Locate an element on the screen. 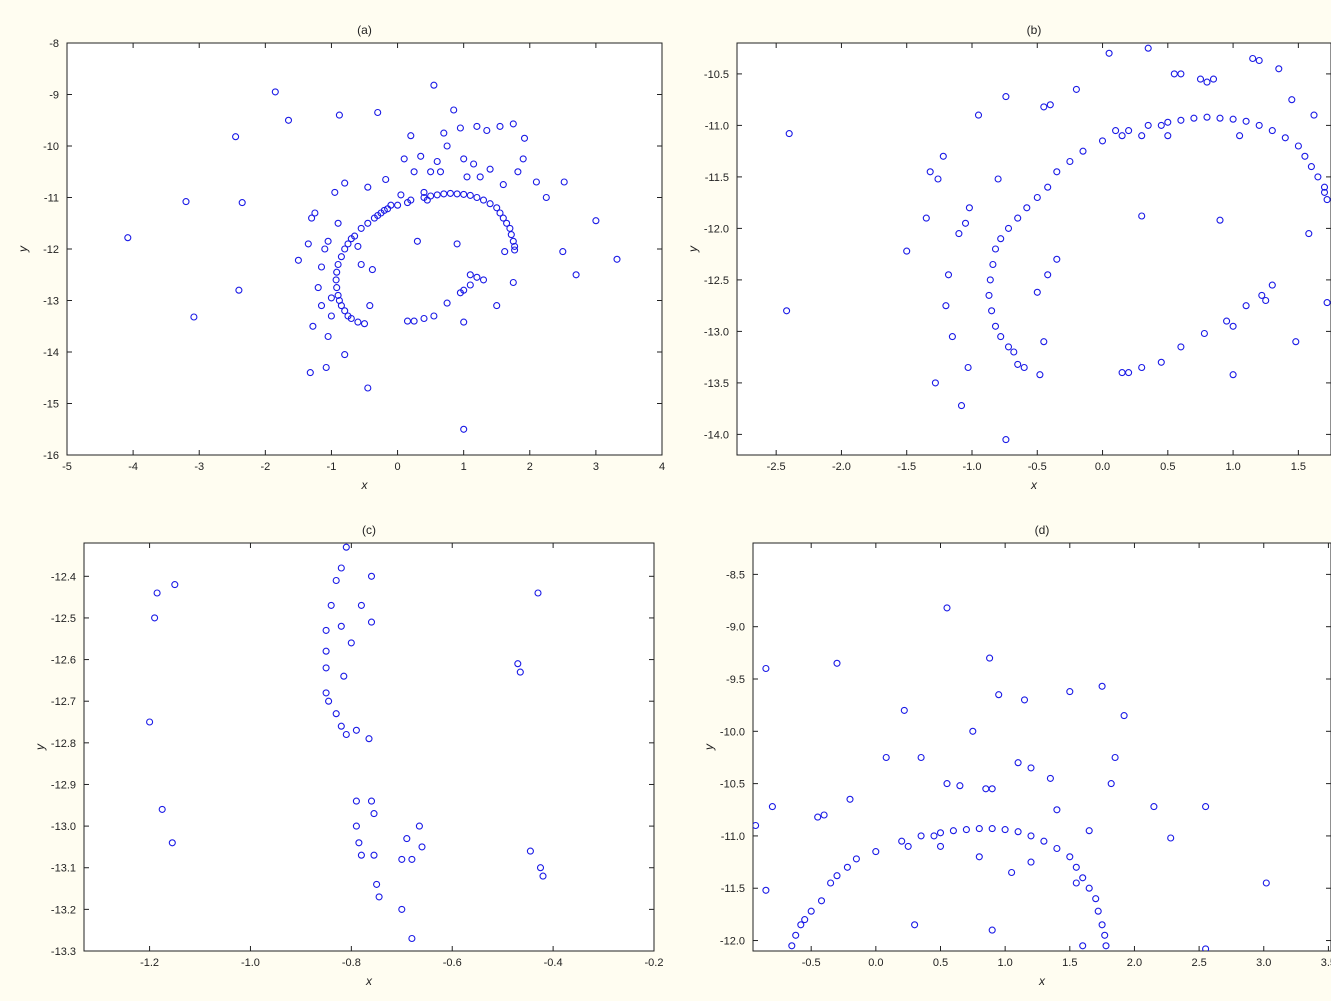  x-tick-label: 3 is located at coordinates (596, 467).